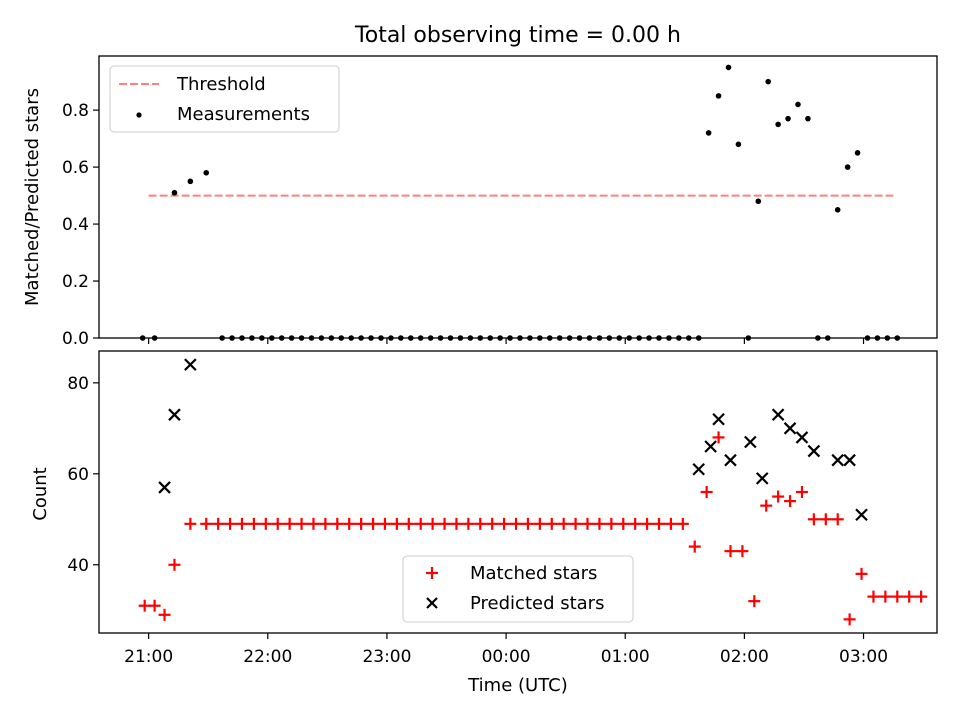  I want to click on bottom-x-tick-label: 00:00, so click(506, 657).